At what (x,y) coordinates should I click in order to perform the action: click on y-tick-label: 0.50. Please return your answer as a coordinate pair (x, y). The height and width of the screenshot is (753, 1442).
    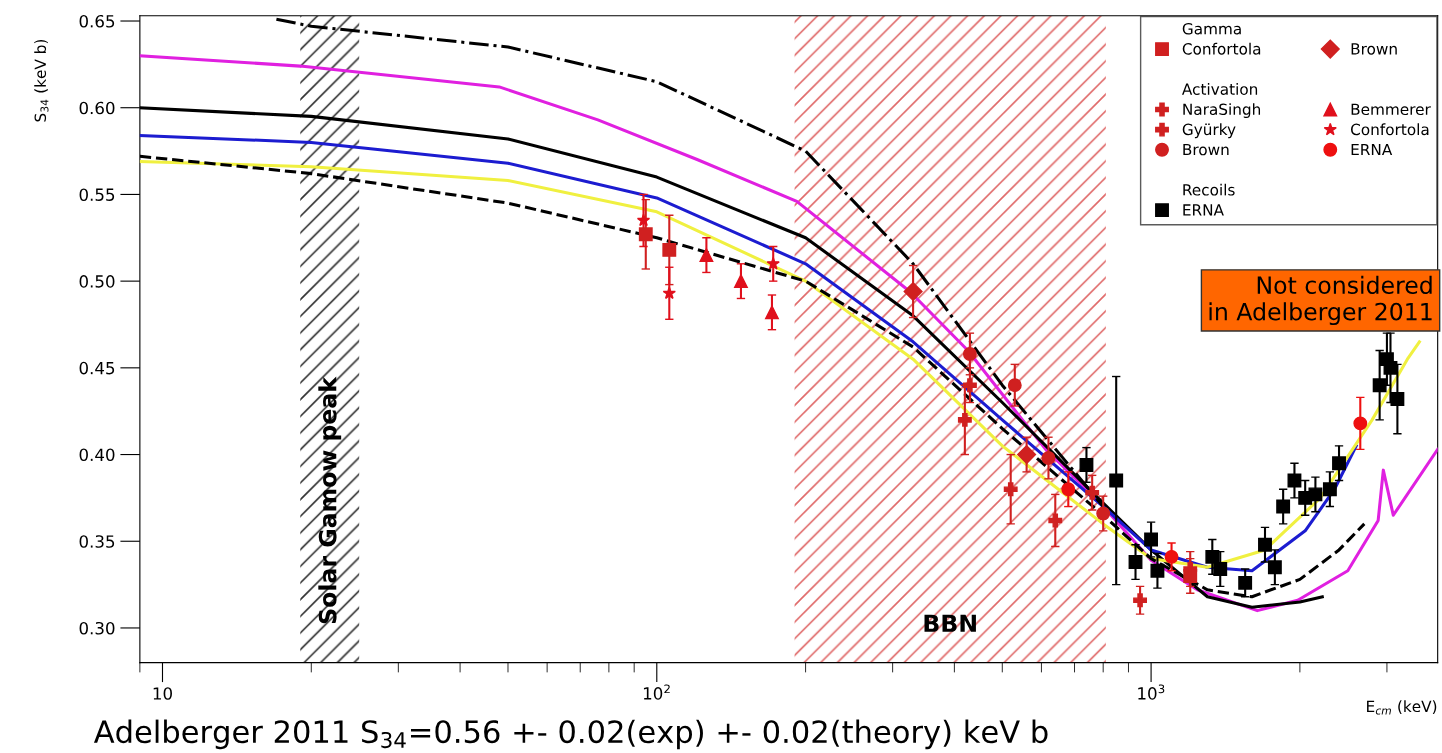
    Looking at the image, I should click on (97, 281).